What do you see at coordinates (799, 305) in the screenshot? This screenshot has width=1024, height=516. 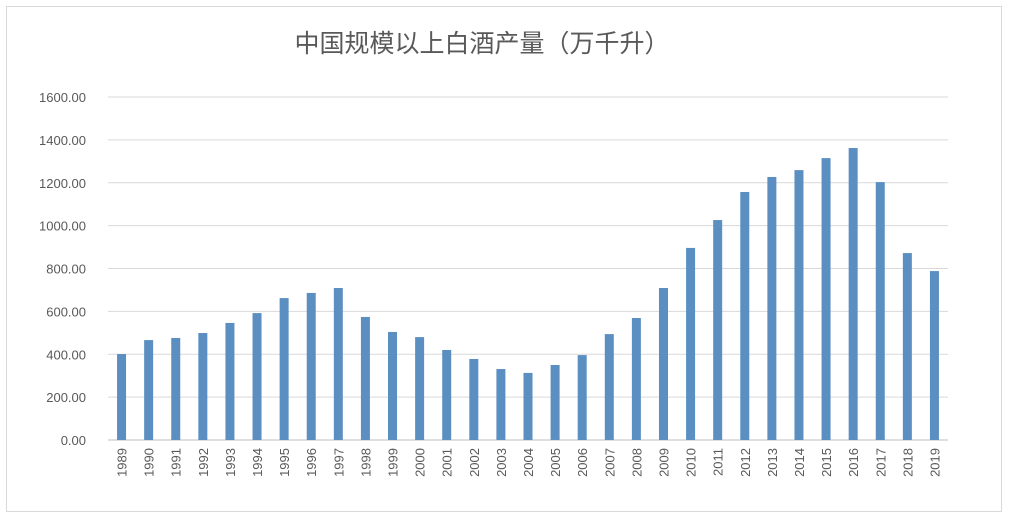 I see `bar-2014` at bounding box center [799, 305].